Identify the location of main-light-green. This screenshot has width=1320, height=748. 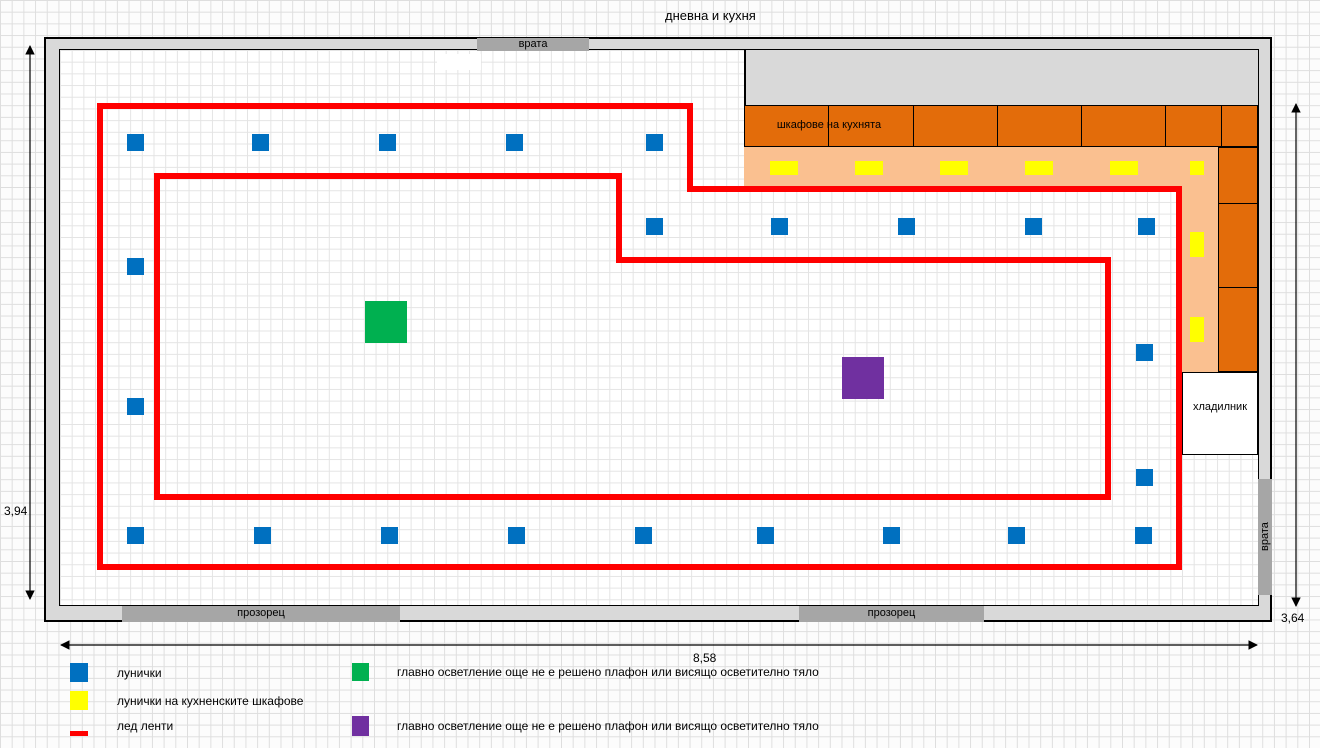
(386, 322).